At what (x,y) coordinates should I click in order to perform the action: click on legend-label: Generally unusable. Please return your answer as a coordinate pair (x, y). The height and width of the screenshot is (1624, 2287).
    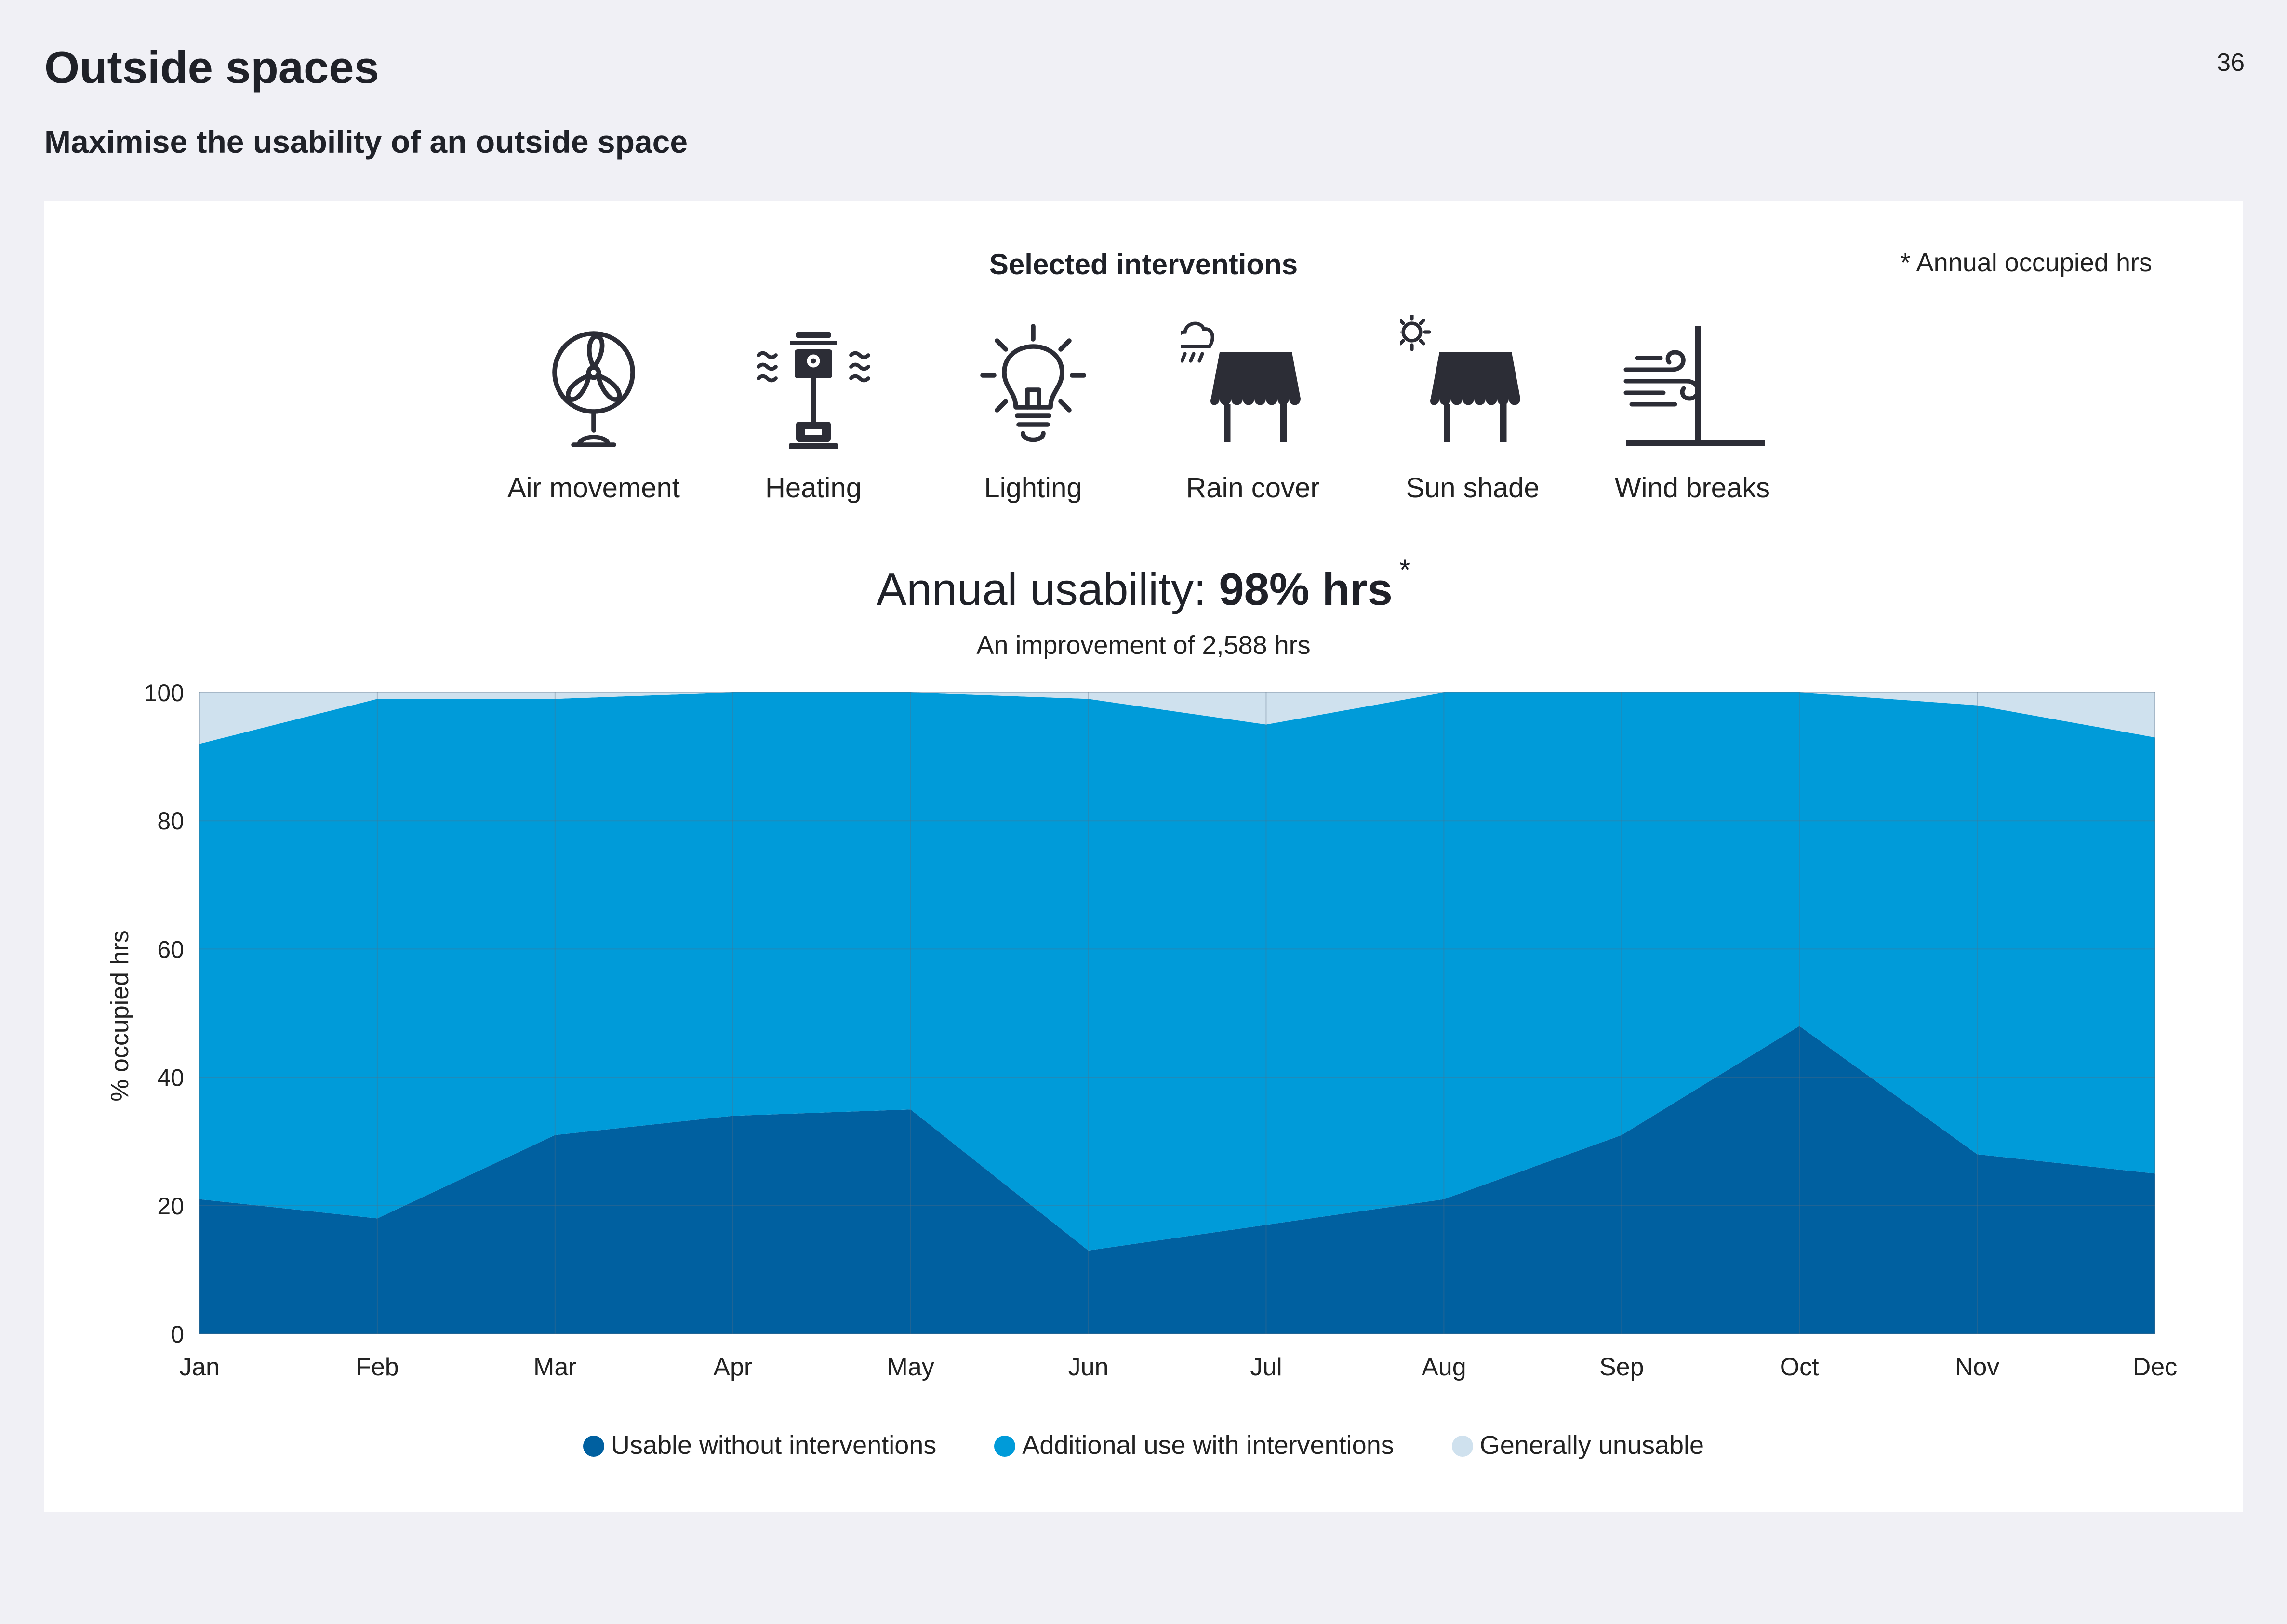
    Looking at the image, I should click on (1591, 1445).